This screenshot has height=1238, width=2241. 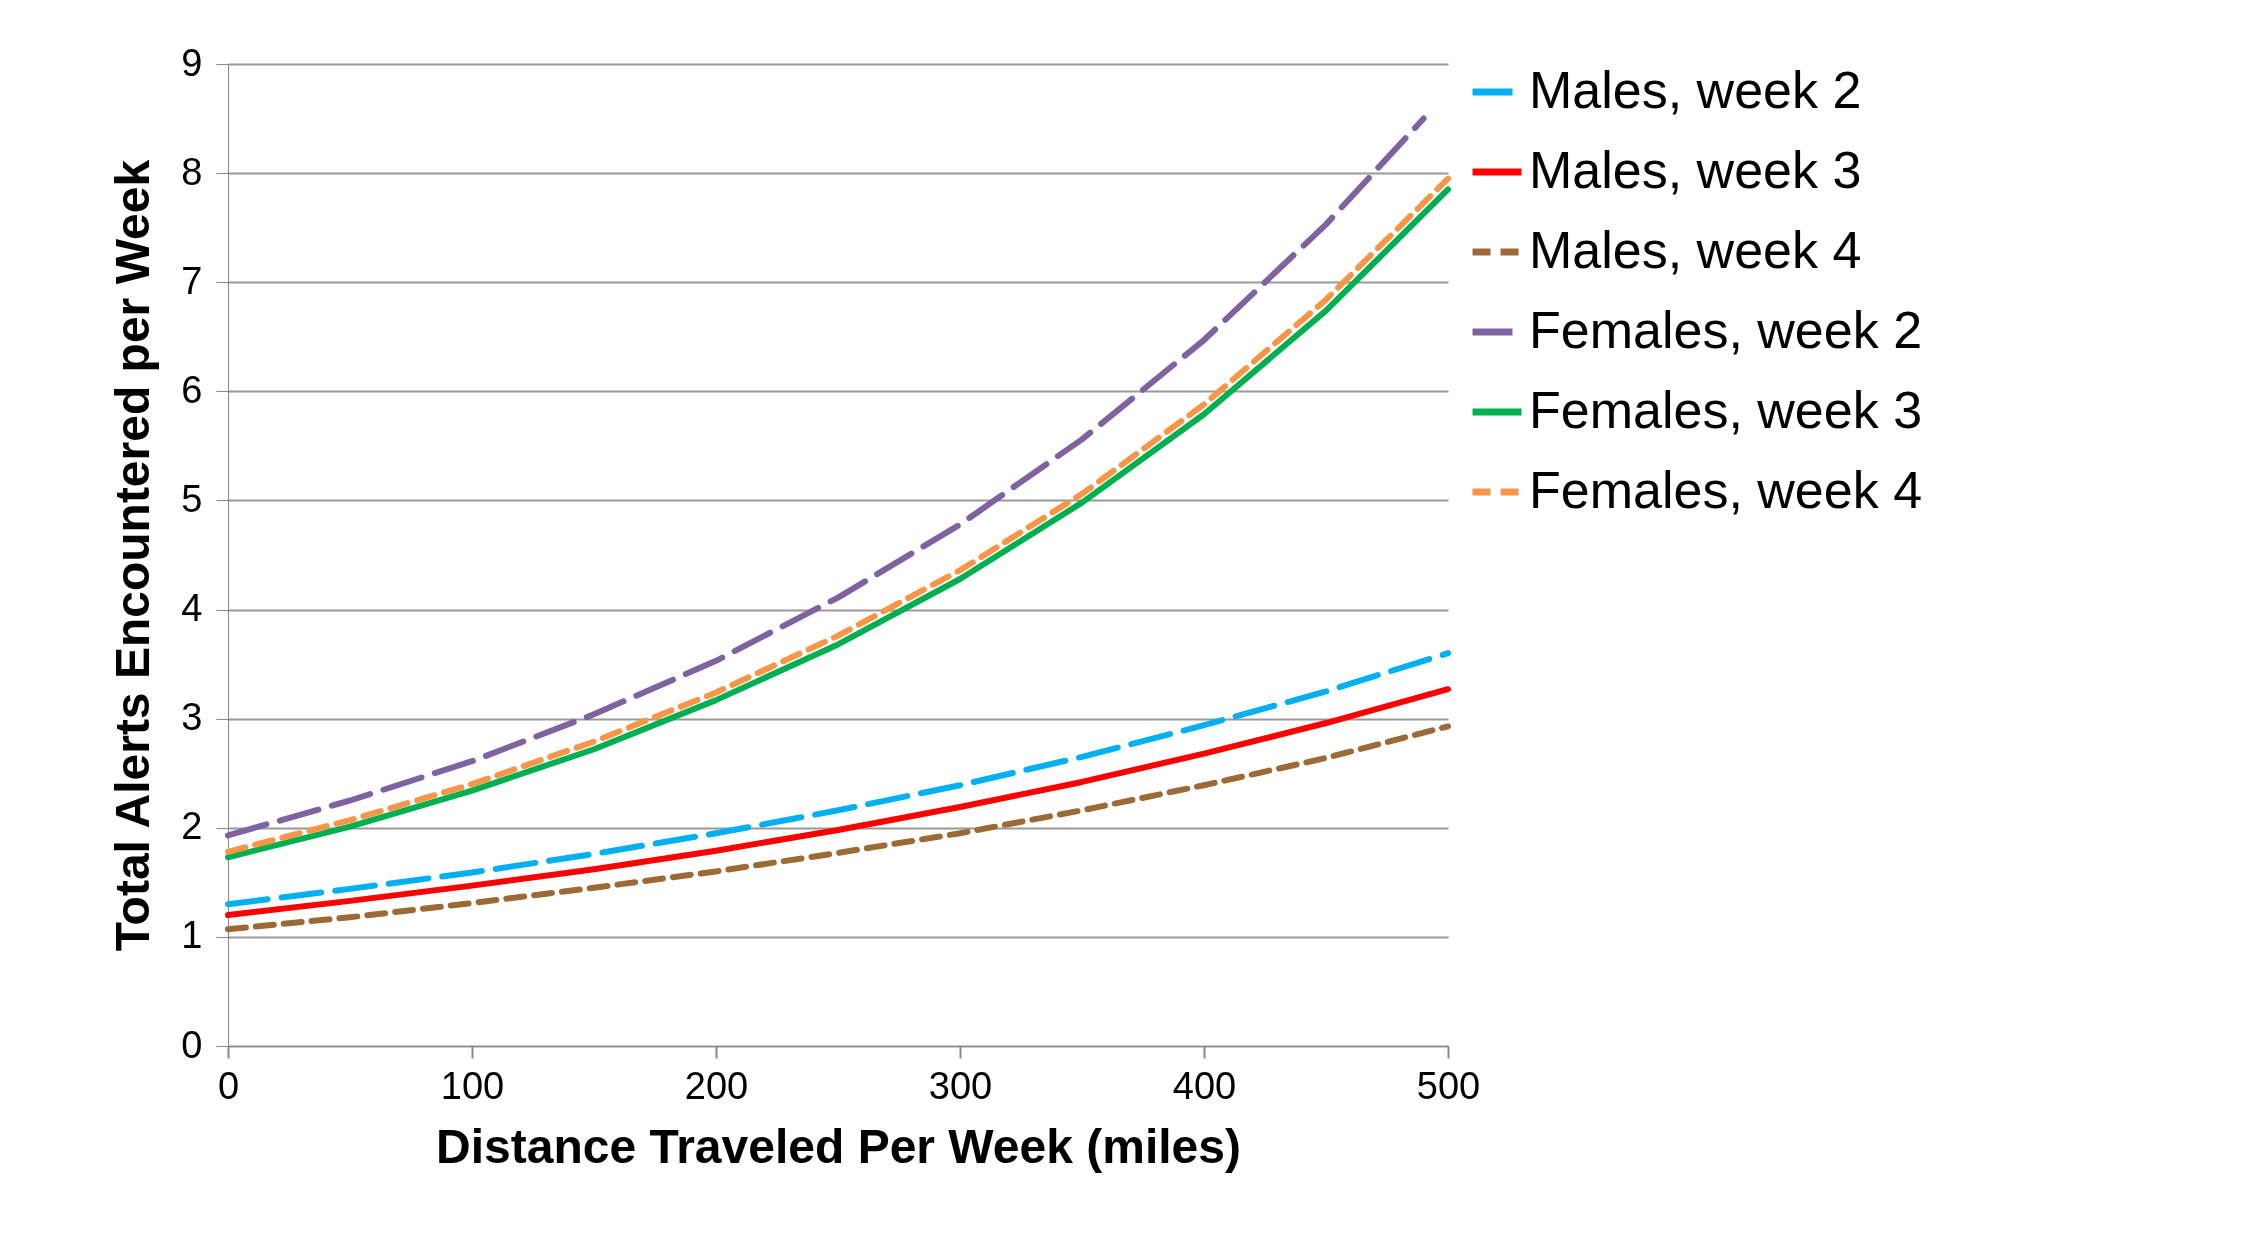 What do you see at coordinates (960, 1085) in the screenshot?
I see `x-tick-label: 300` at bounding box center [960, 1085].